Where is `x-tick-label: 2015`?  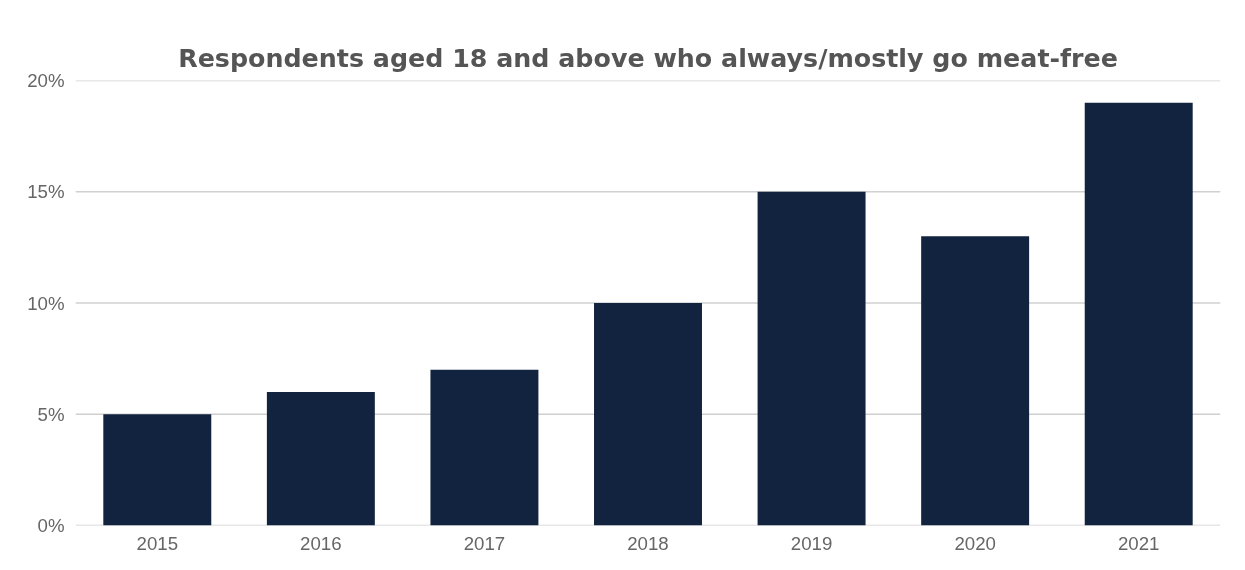
x-tick-label: 2015 is located at coordinates (157, 543).